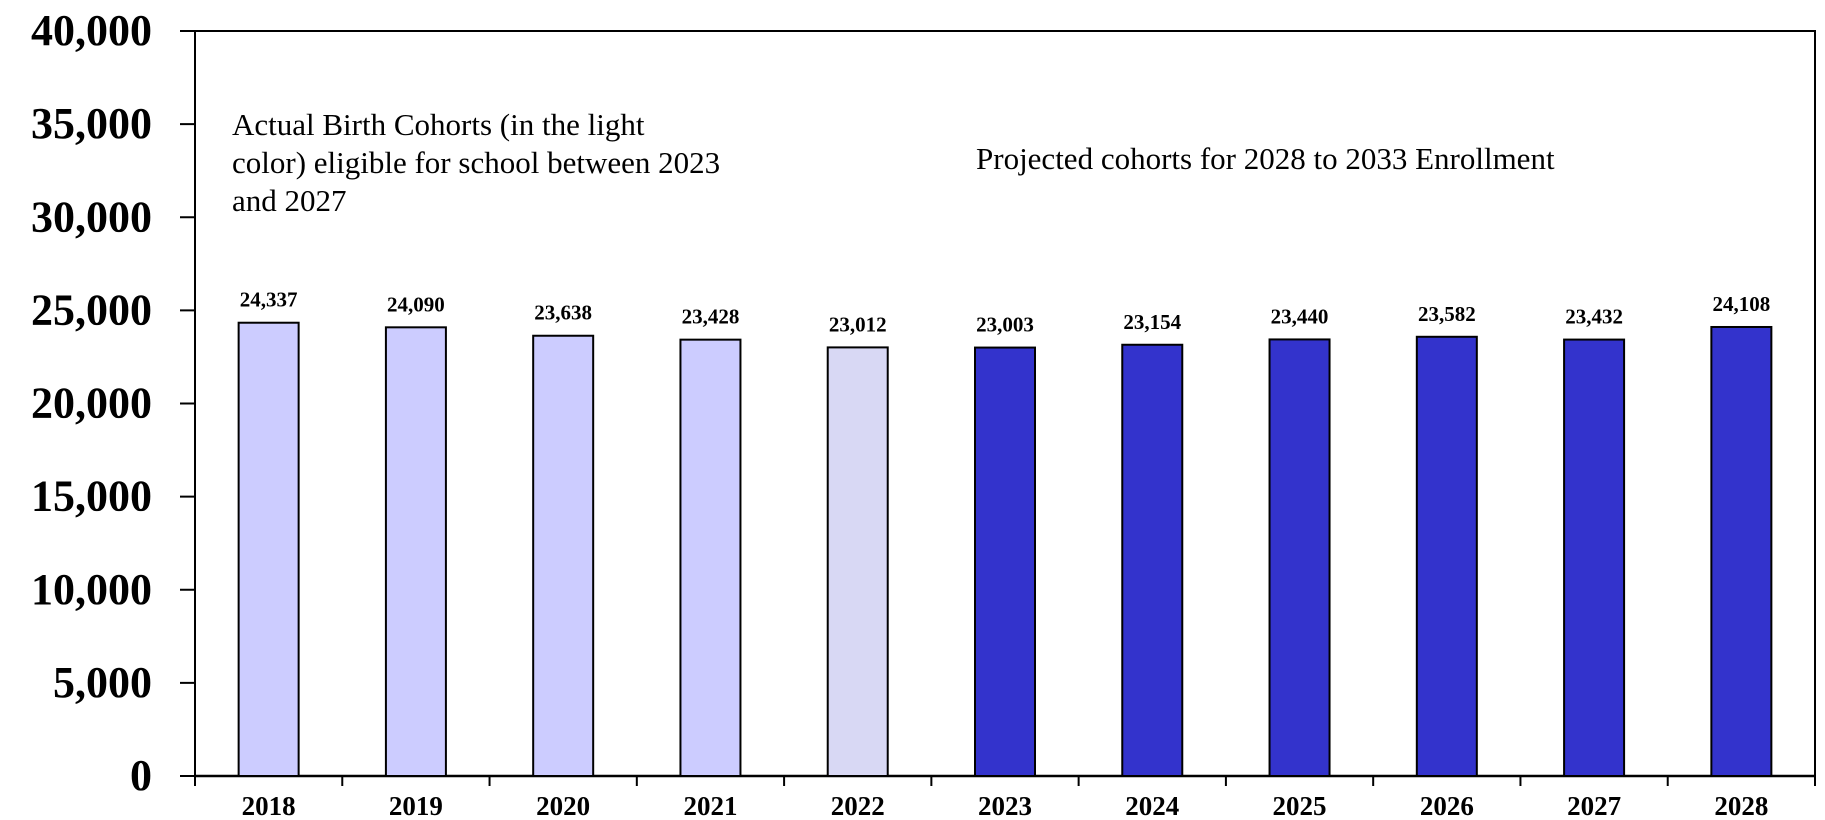 This screenshot has height=820, width=1825. I want to click on x-tick-label: 2024, so click(1152, 805).